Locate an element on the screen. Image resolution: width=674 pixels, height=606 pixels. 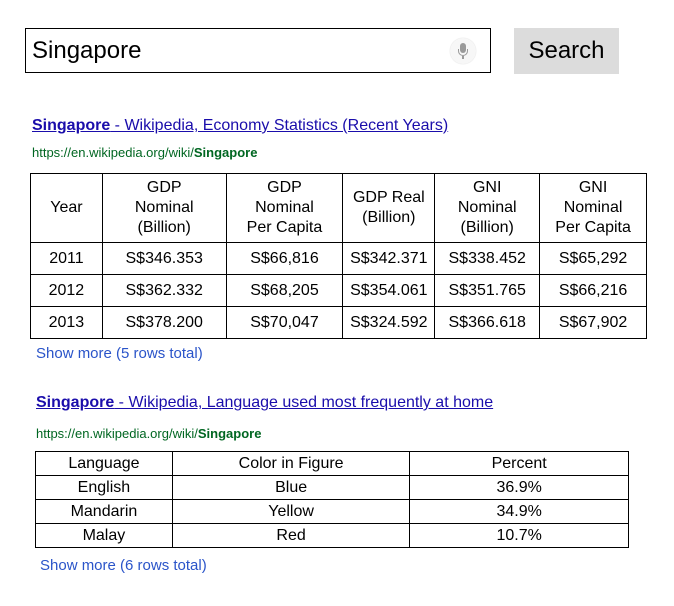
table-cell: 10.7% is located at coordinates (519, 535).